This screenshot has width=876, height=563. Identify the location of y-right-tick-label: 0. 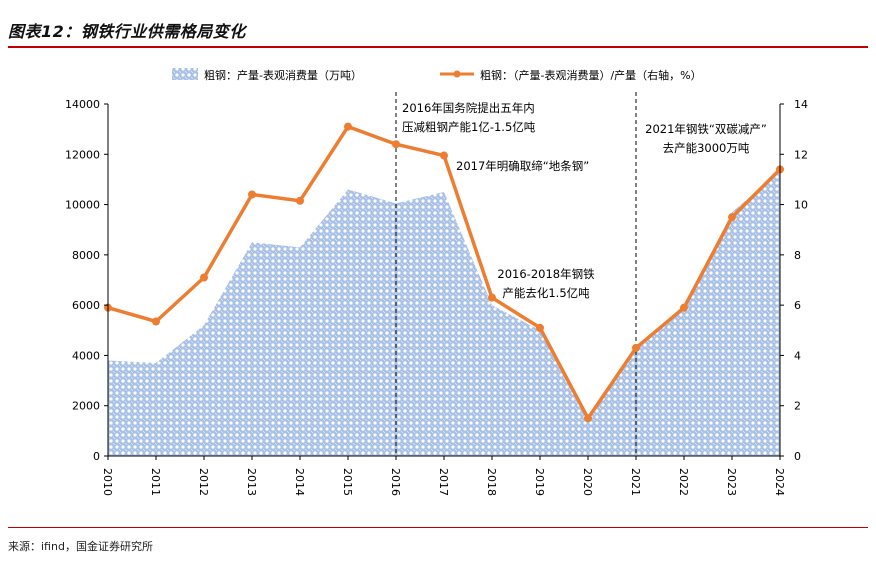
(797, 456).